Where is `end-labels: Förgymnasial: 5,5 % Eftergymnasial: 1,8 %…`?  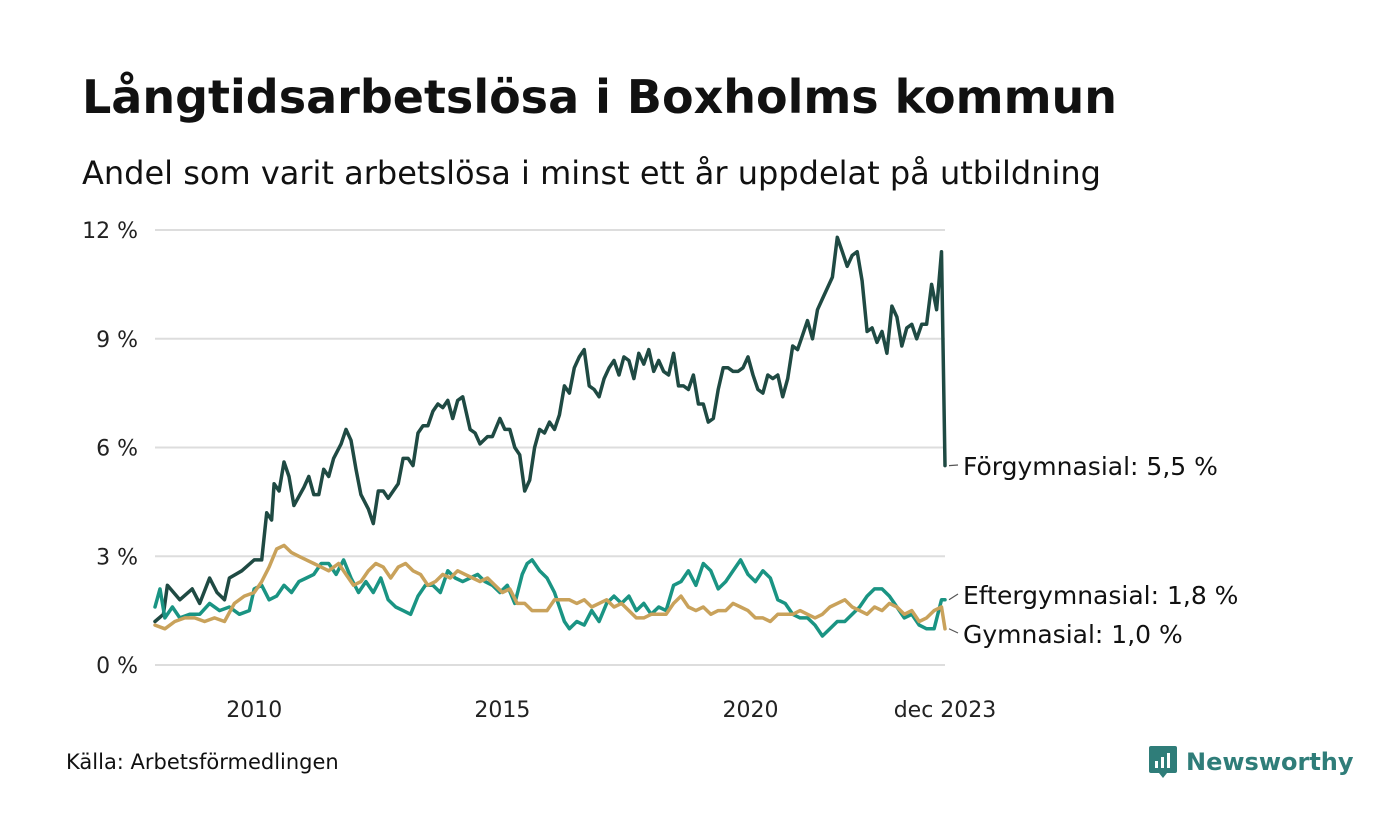
end-labels: Förgymnasial: 5,5 % Eftergymnasial: 1,8 %… is located at coordinates (1093, 550).